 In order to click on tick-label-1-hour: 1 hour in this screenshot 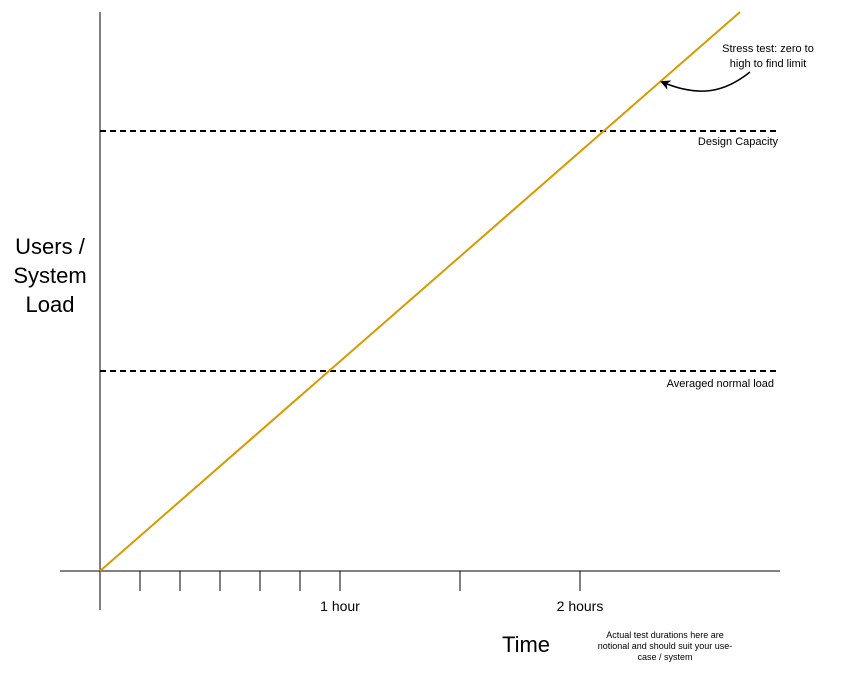, I will do `click(340, 606)`.